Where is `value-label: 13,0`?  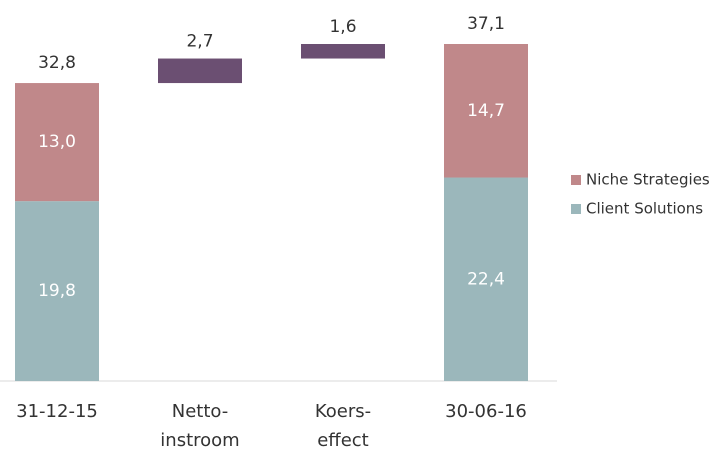
value-label: 13,0 is located at coordinates (57, 142).